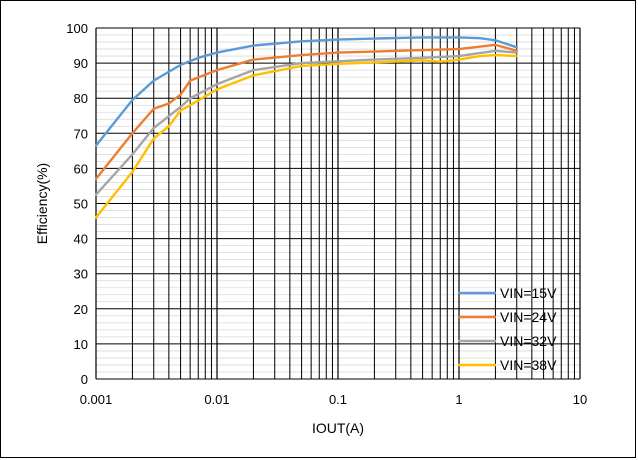 The width and height of the screenshot is (638, 460). I want to click on x-tick-label: 1, so click(458, 399).